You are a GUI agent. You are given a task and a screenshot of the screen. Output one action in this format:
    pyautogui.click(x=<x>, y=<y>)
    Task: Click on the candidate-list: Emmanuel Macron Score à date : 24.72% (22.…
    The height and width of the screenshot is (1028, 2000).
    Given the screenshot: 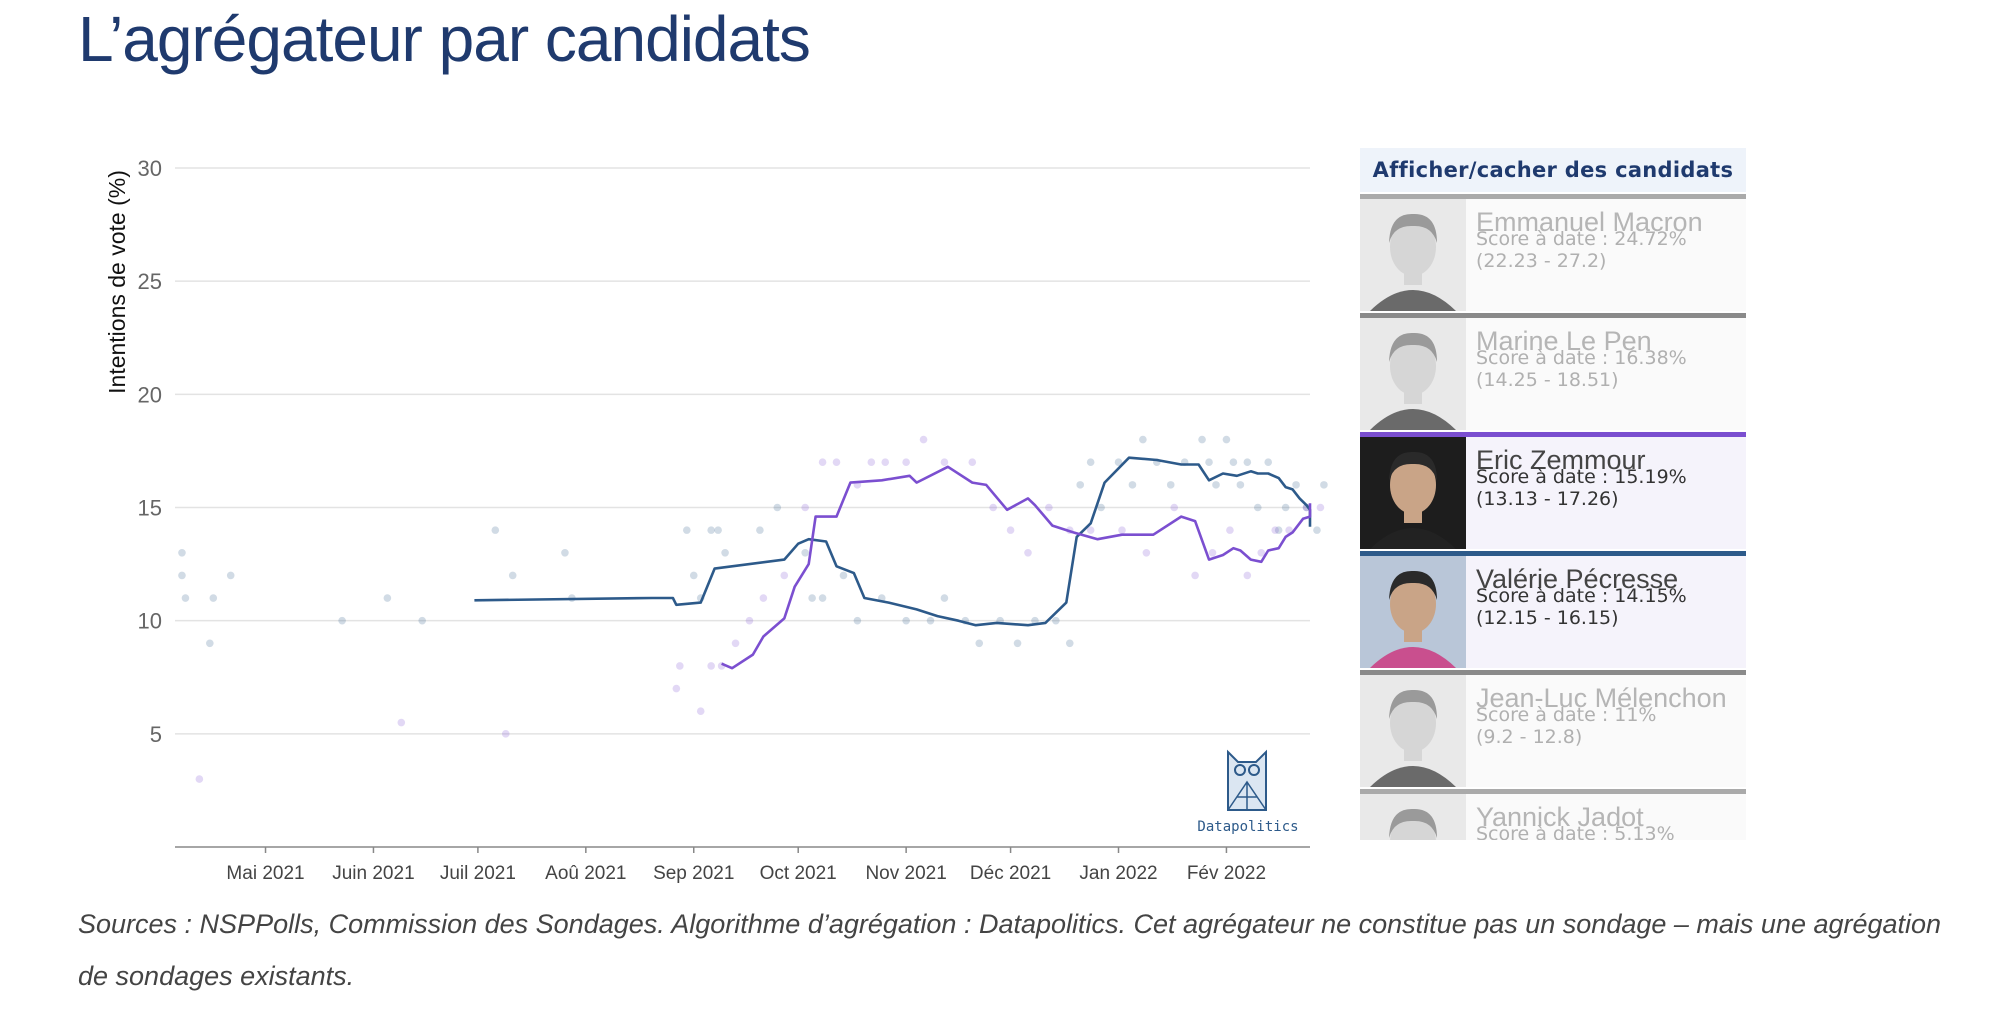 What is the action you would take?
    pyautogui.click(x=1553, y=517)
    